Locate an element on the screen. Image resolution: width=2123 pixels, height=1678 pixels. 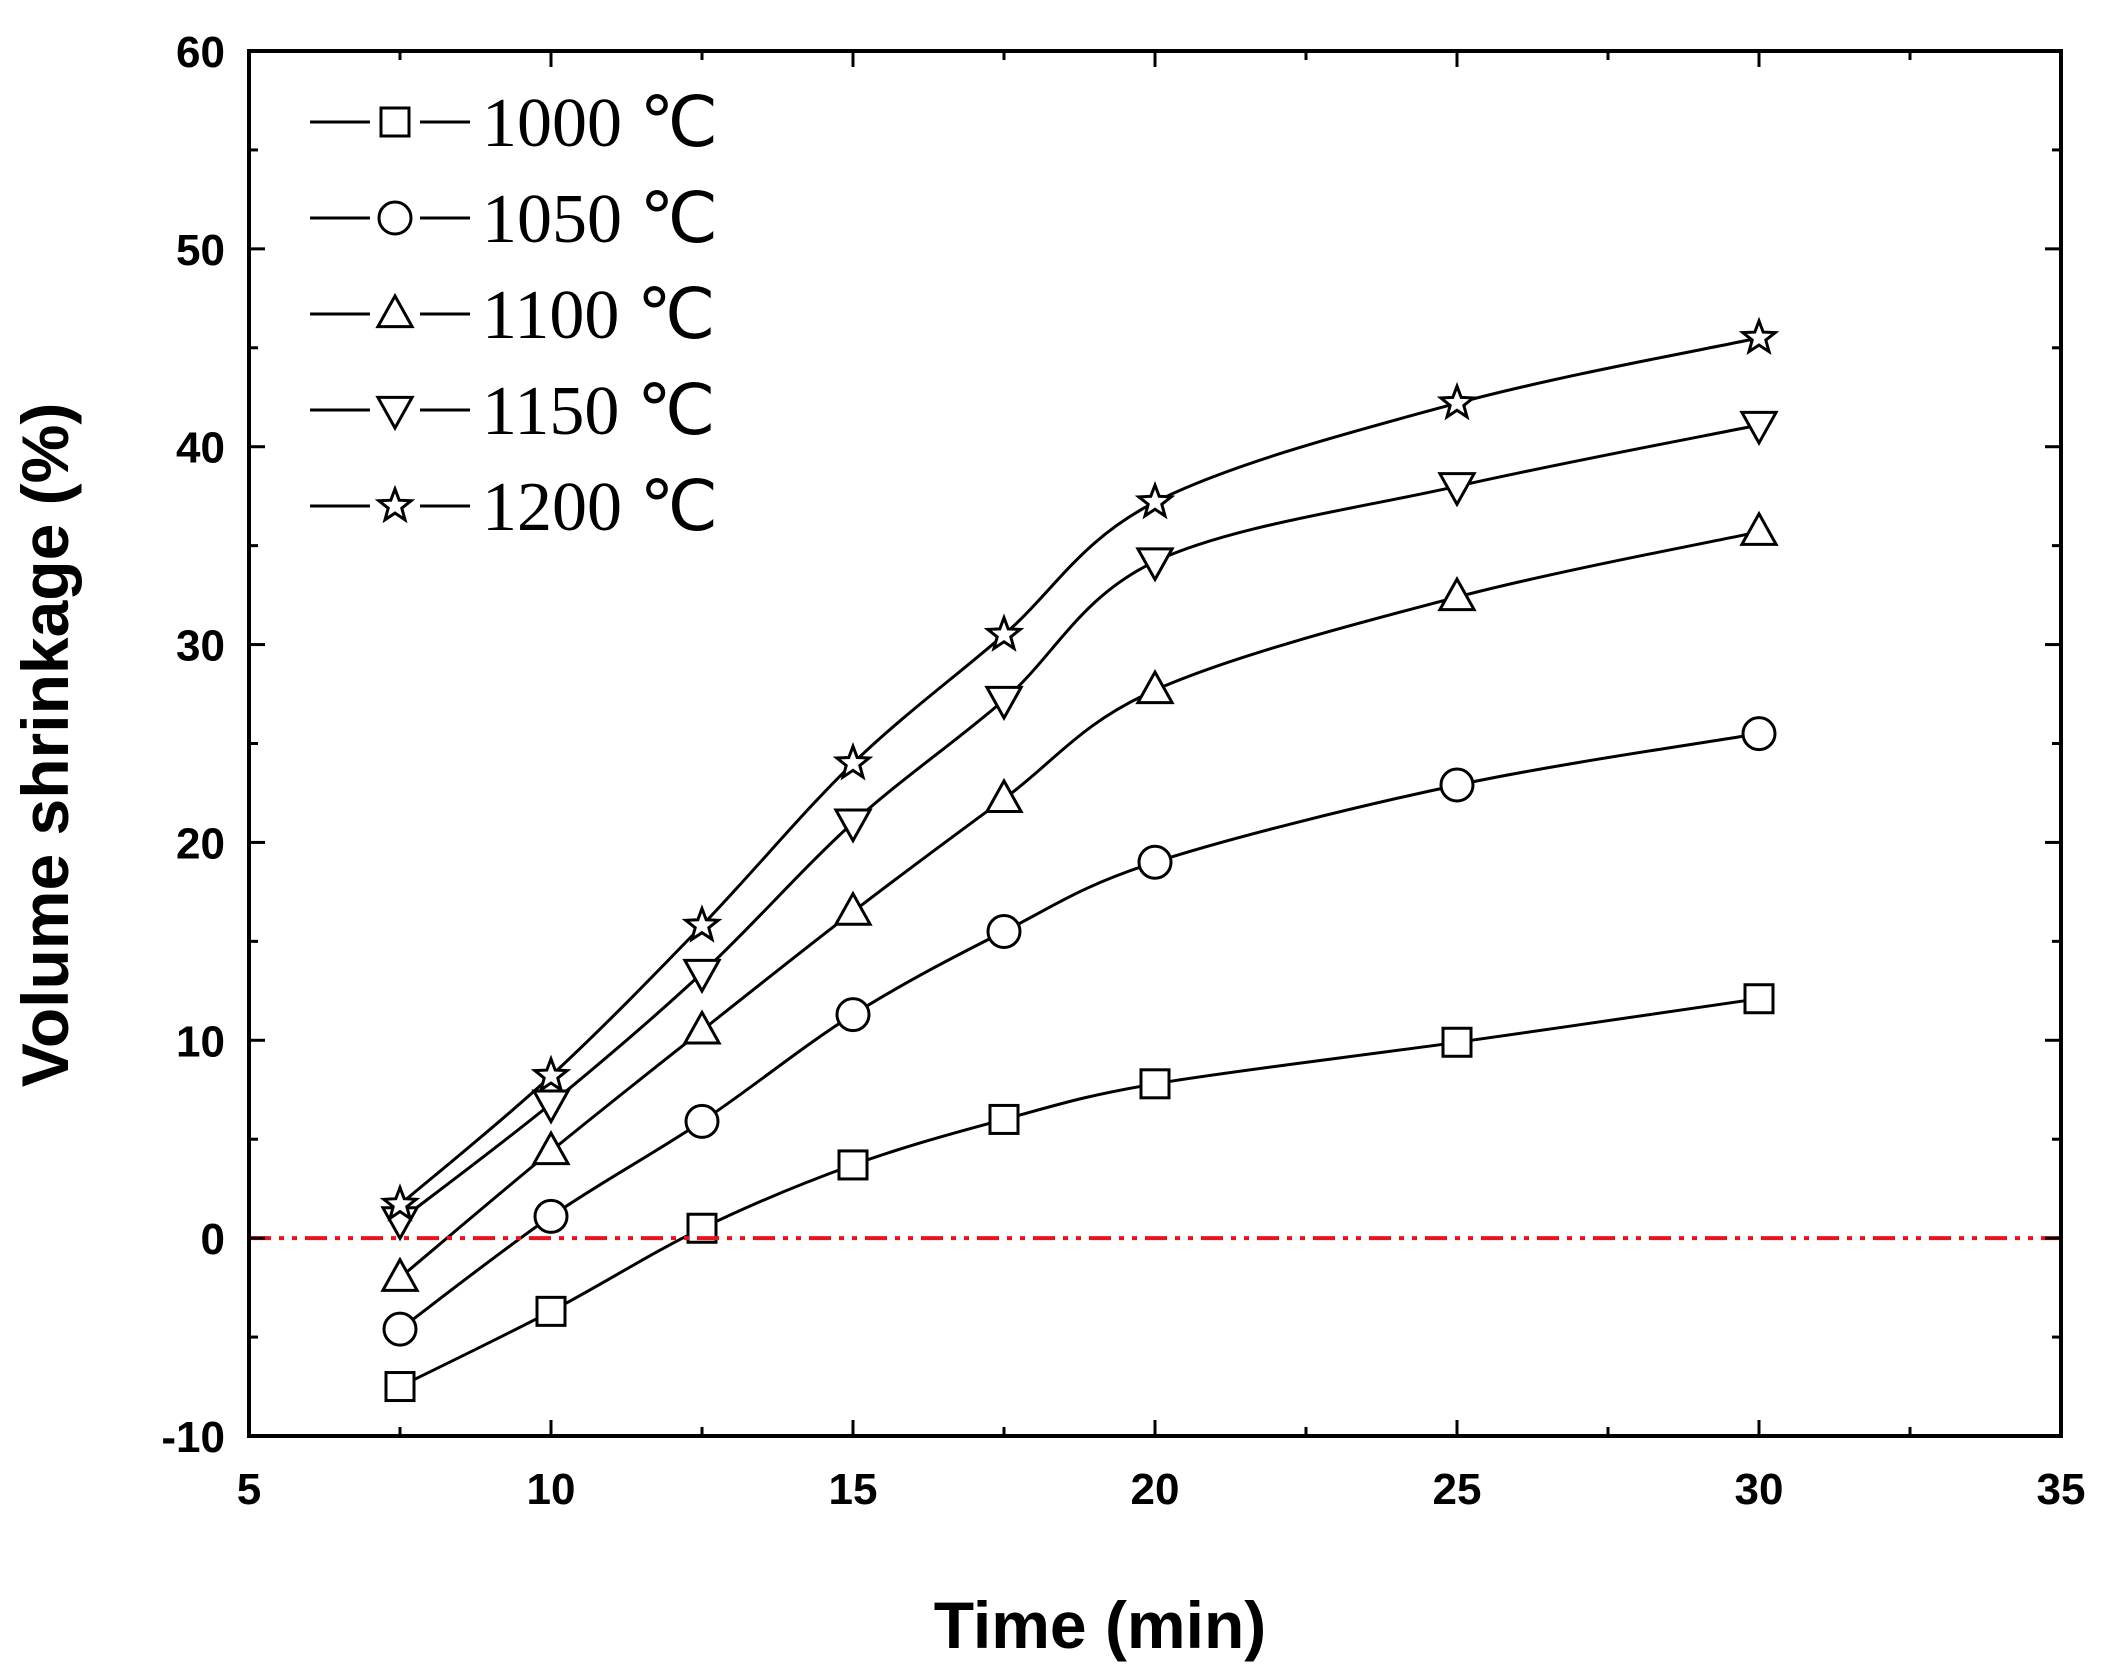
y-tick-label: 40 is located at coordinates (200, 448).